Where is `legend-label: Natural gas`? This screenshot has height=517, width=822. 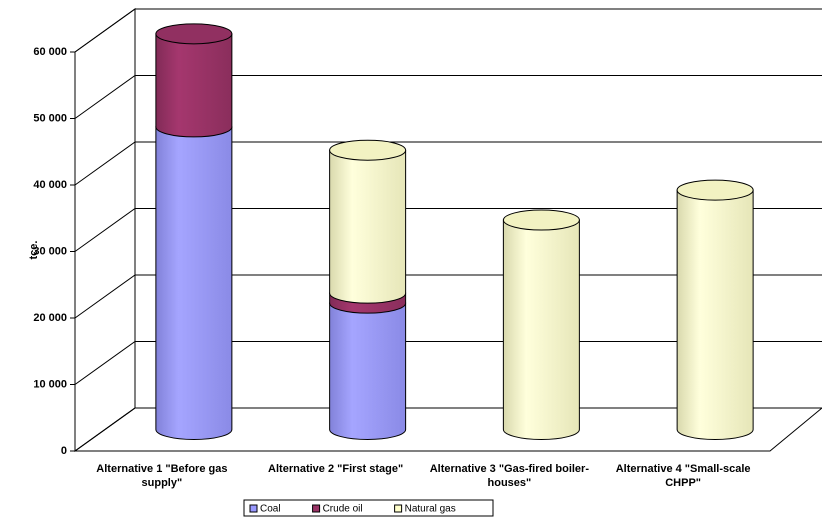 legend-label: Natural gas is located at coordinates (430, 509).